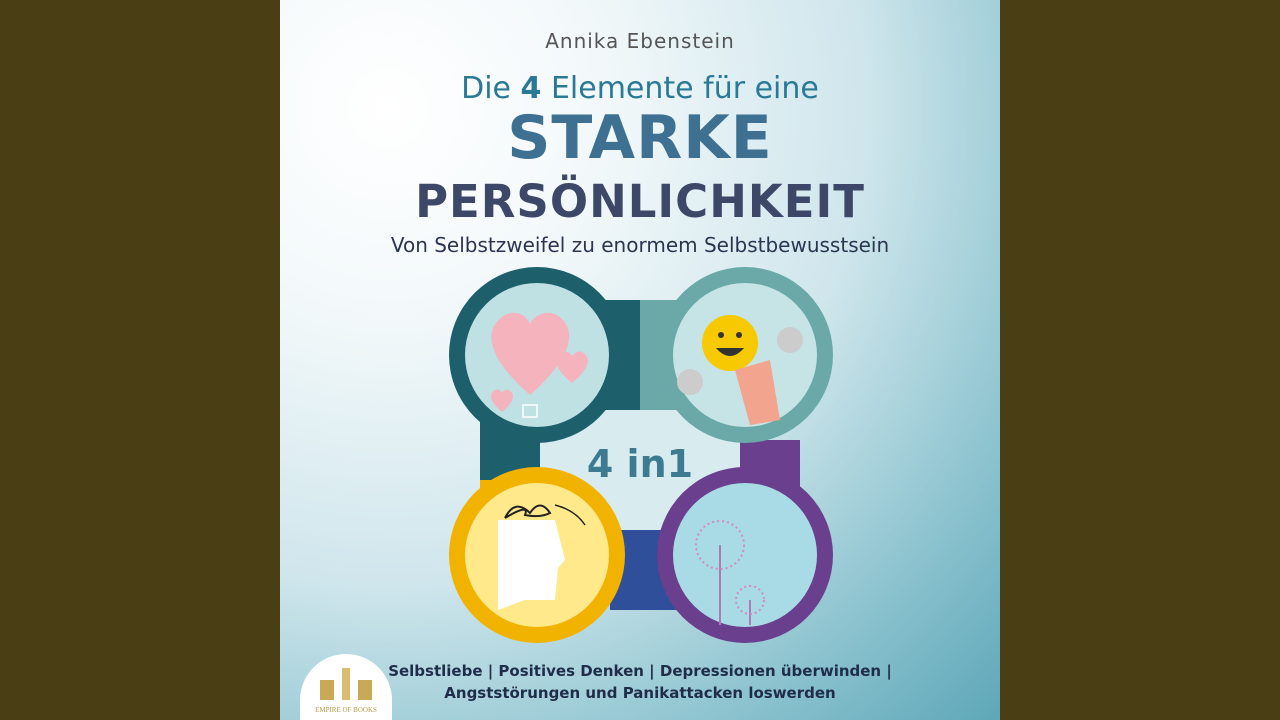 The image size is (1280, 720). What do you see at coordinates (537, 555) in the screenshot?
I see `tangled-head-icon` at bounding box center [537, 555].